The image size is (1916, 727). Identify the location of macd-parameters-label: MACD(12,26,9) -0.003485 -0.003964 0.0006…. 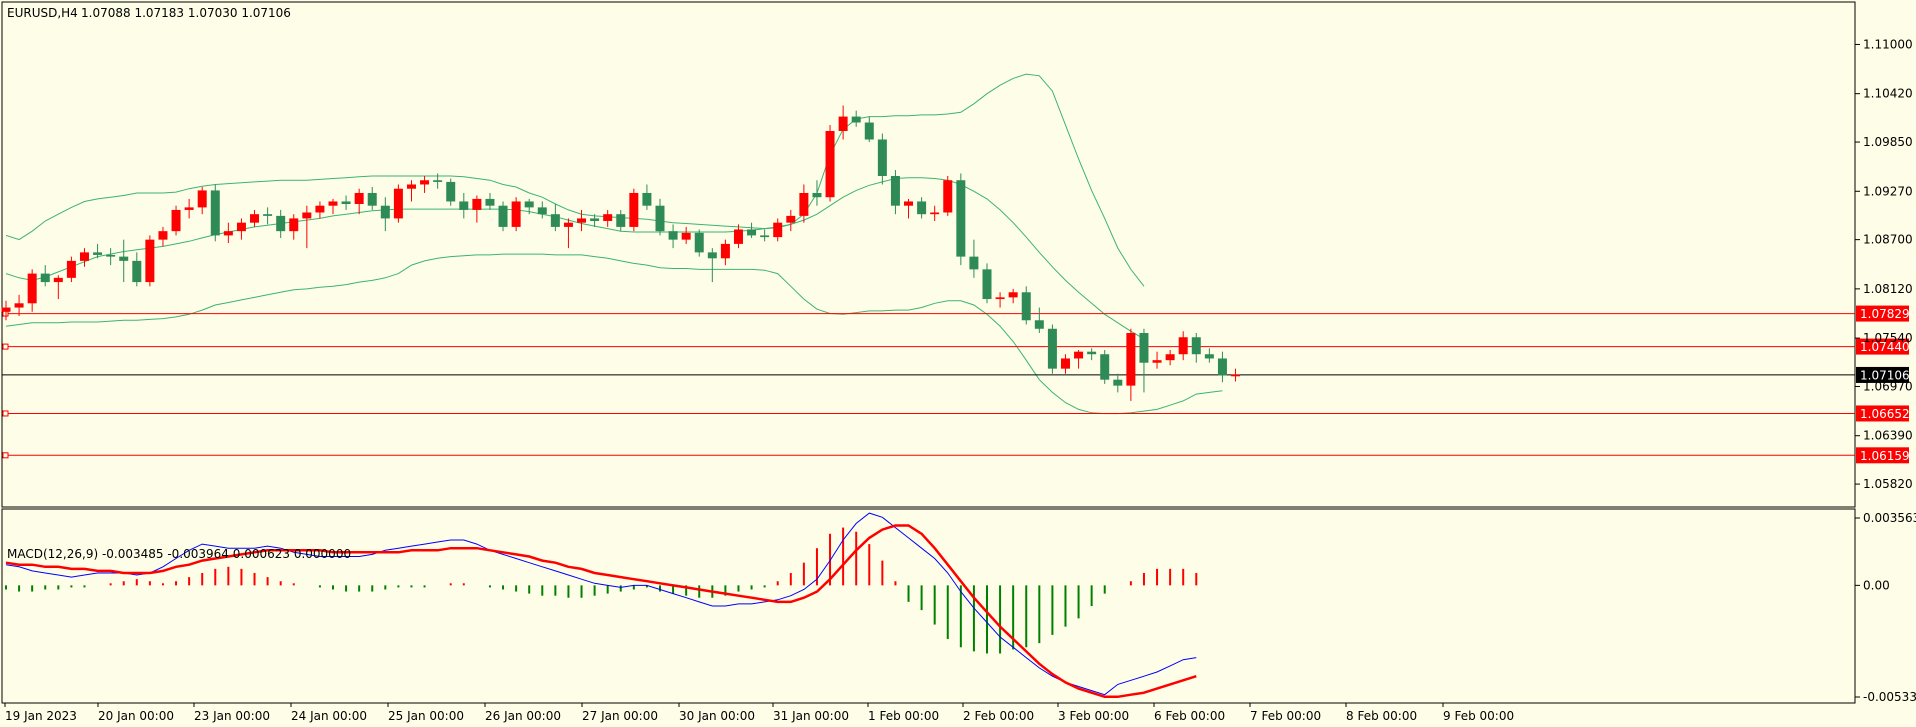
(179, 554).